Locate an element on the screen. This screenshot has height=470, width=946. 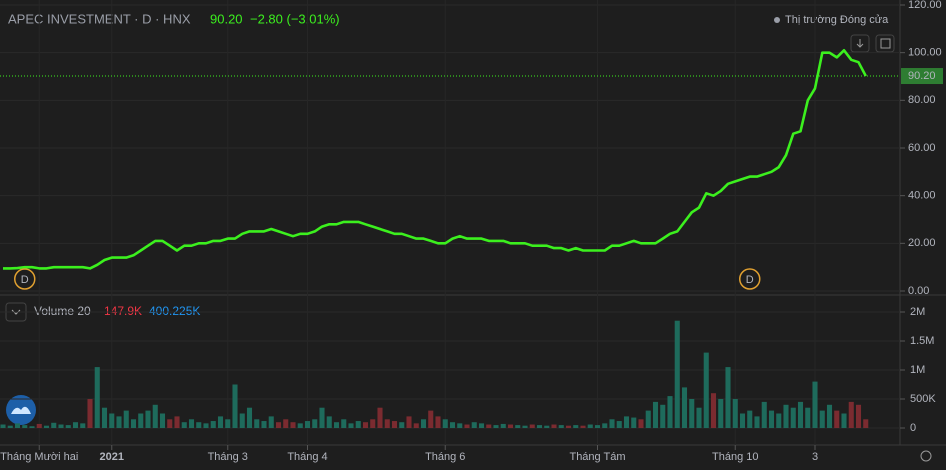
x-tick-label: 2021 is located at coordinates (112, 457).